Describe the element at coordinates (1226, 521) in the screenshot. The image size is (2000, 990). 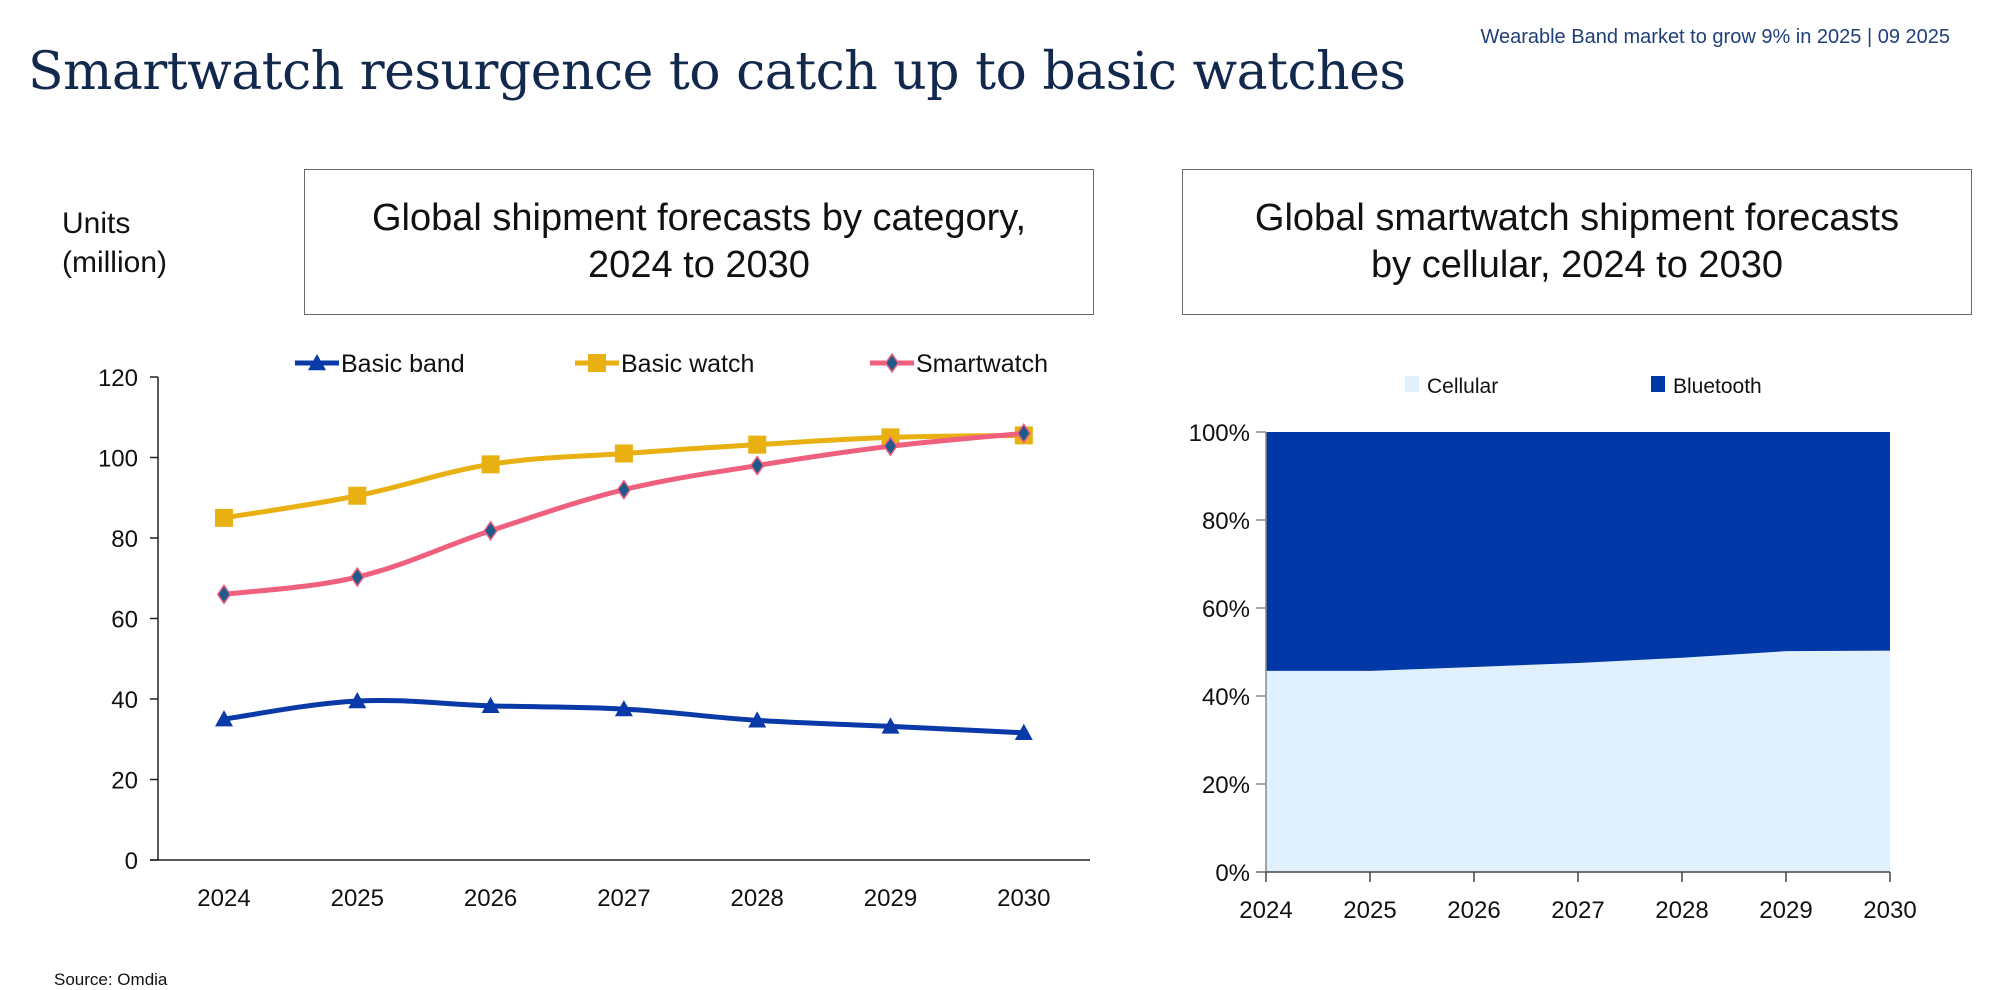
I see `y-tick-label: 80%` at that location.